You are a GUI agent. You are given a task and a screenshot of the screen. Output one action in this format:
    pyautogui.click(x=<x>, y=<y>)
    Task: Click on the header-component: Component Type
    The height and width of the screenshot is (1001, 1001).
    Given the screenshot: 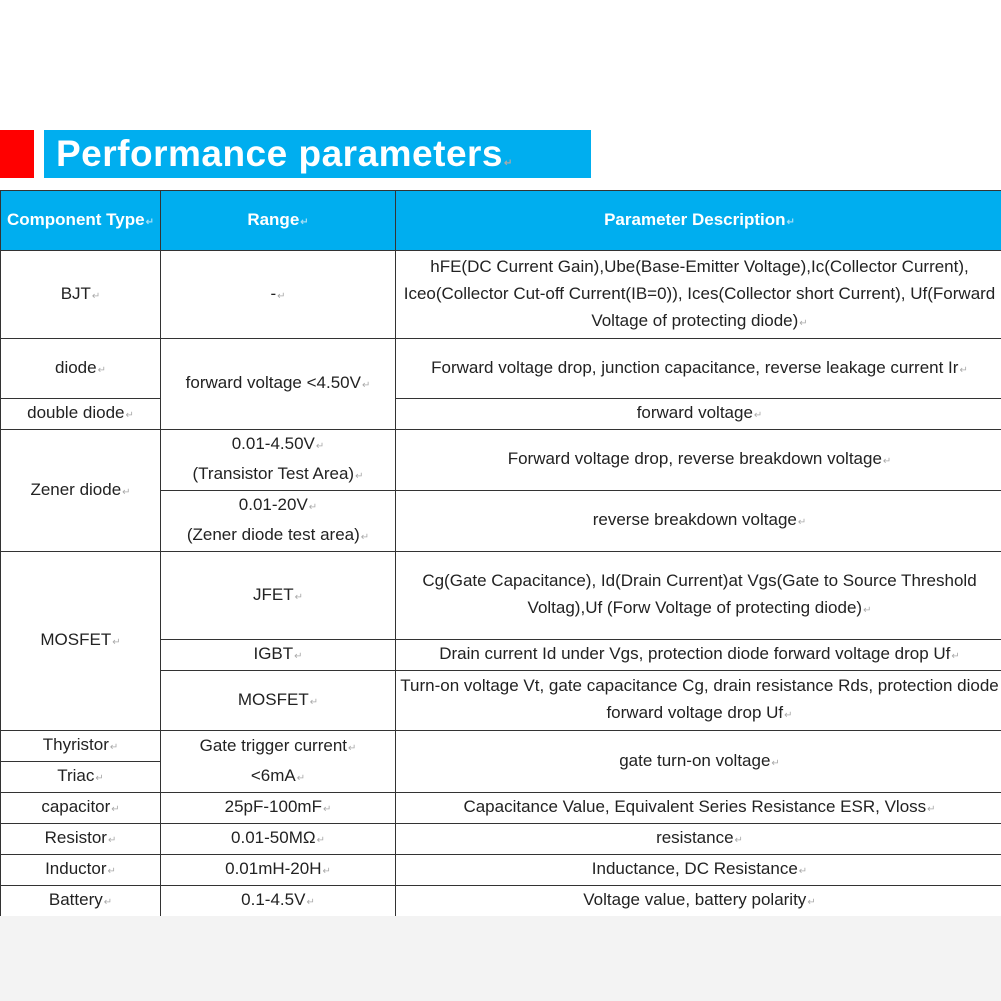 What is the action you would take?
    pyautogui.click(x=80, y=220)
    